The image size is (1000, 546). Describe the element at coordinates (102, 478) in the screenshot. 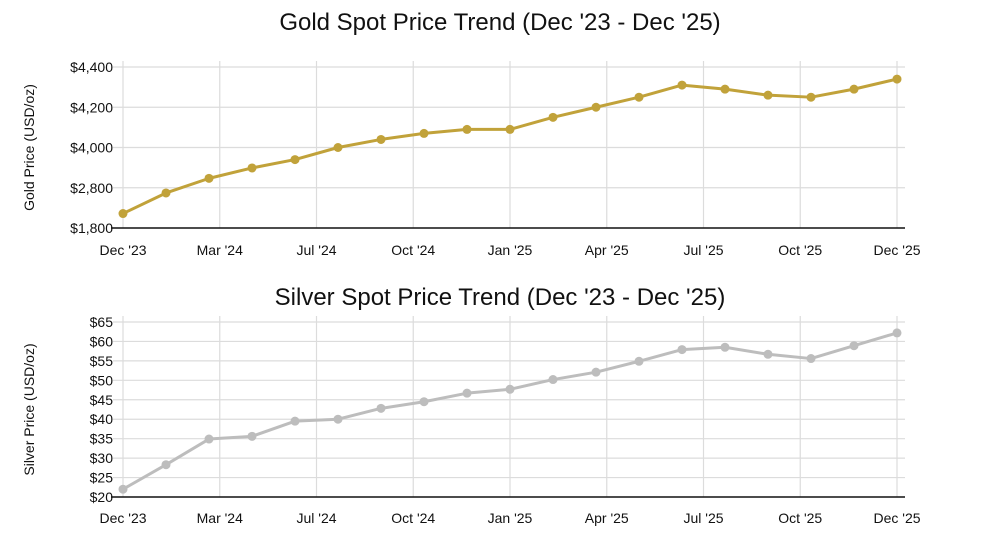

I see `y-tick-label: $25` at that location.